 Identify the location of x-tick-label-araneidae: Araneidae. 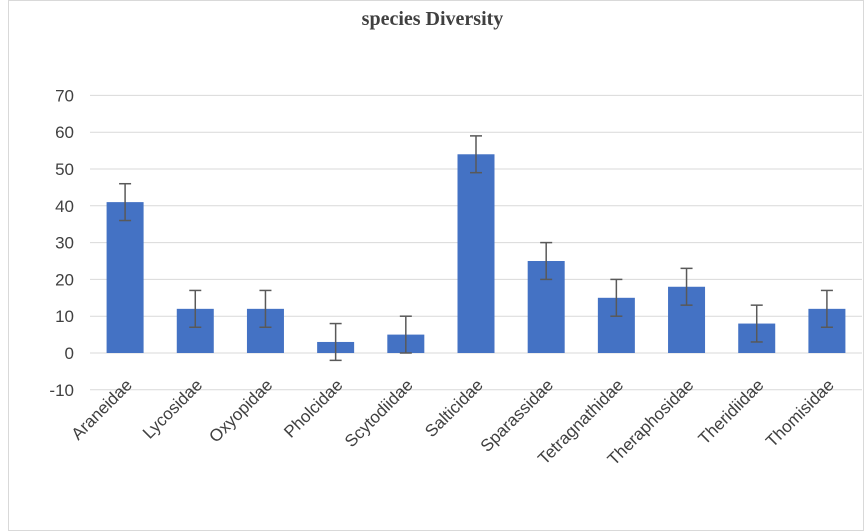
(102, 409).